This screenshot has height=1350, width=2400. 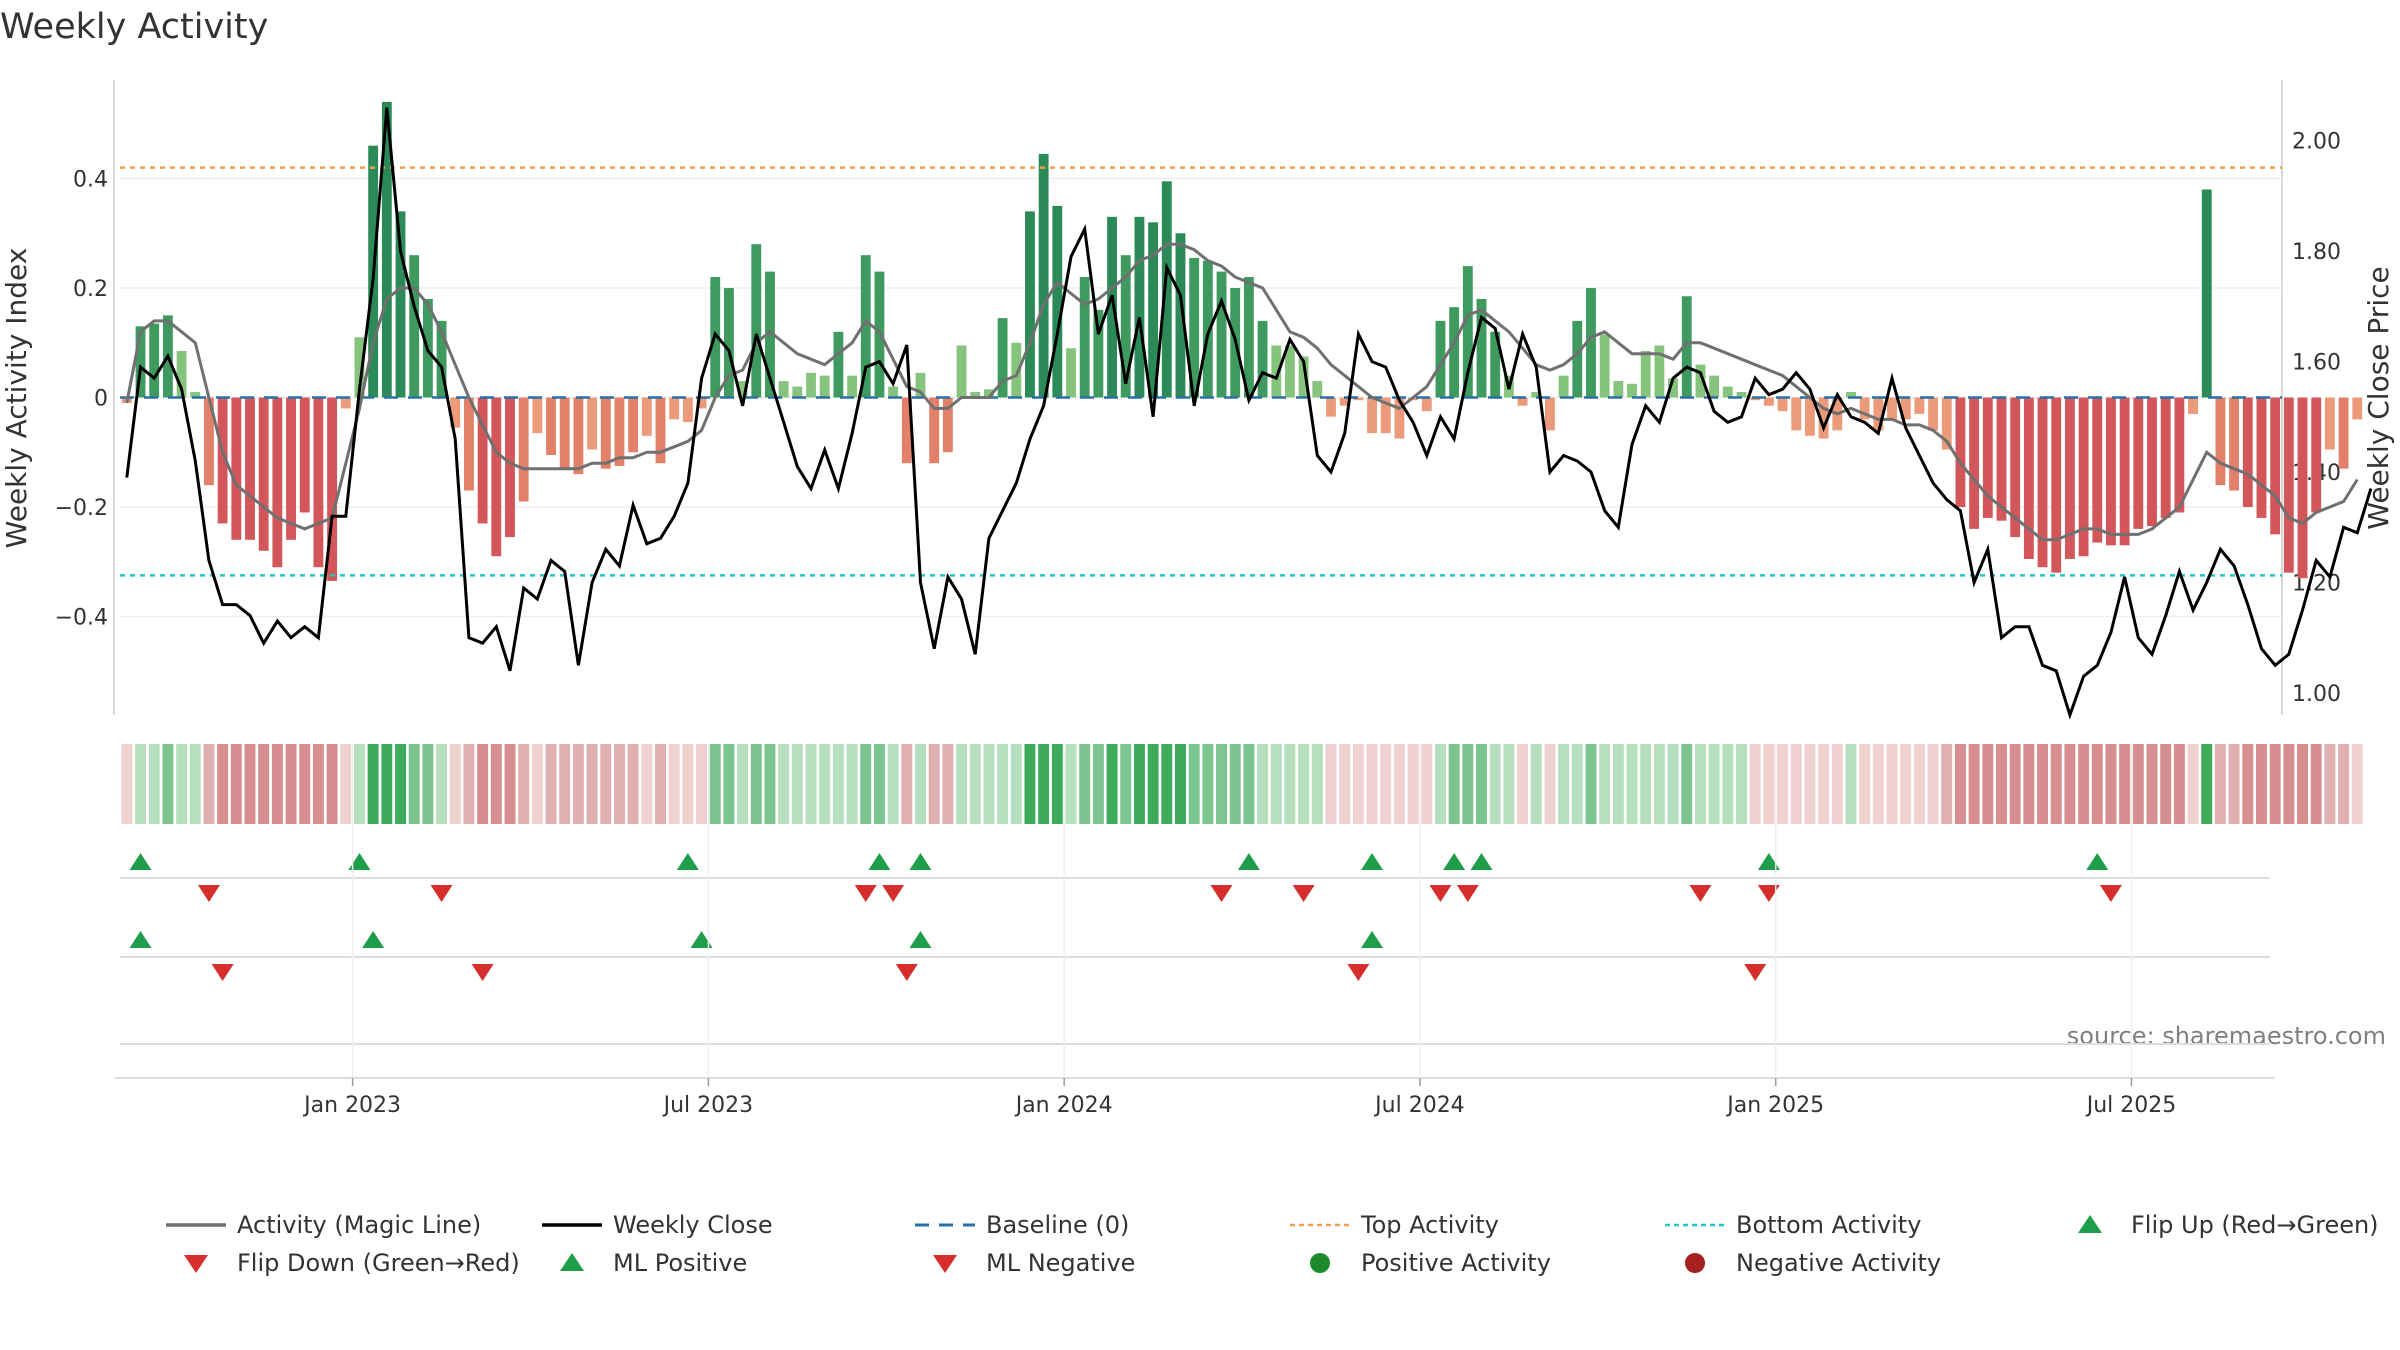 I want to click on legend-label: Flip Down (Green→Red), so click(x=378, y=1263).